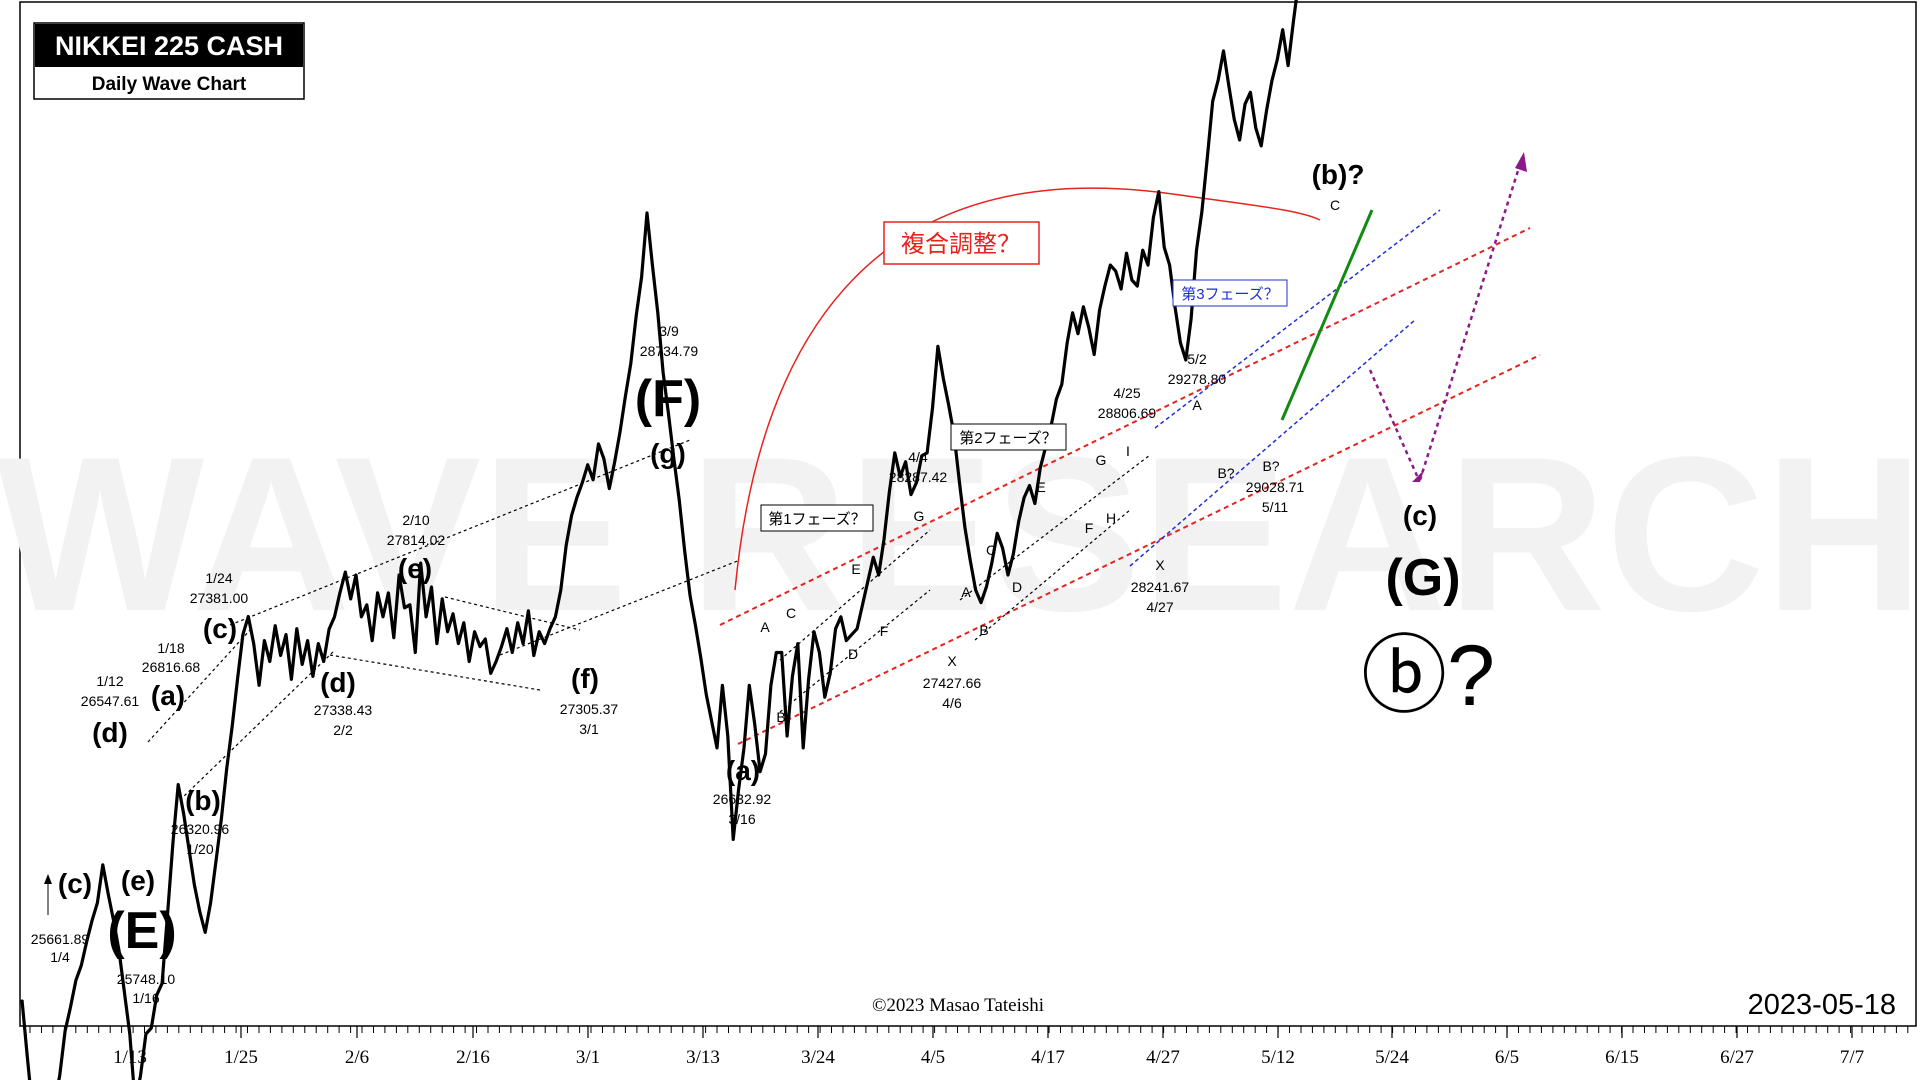  Describe the element at coordinates (473, 1057) in the screenshot. I see `x-tick-label: 2/16` at that location.